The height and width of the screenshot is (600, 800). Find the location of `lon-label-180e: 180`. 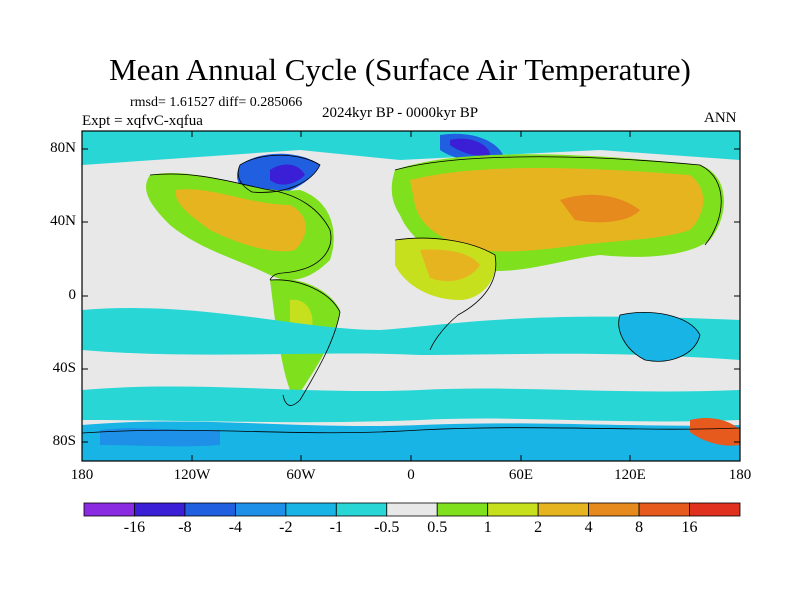

lon-label-180e: 180 is located at coordinates (740, 475).